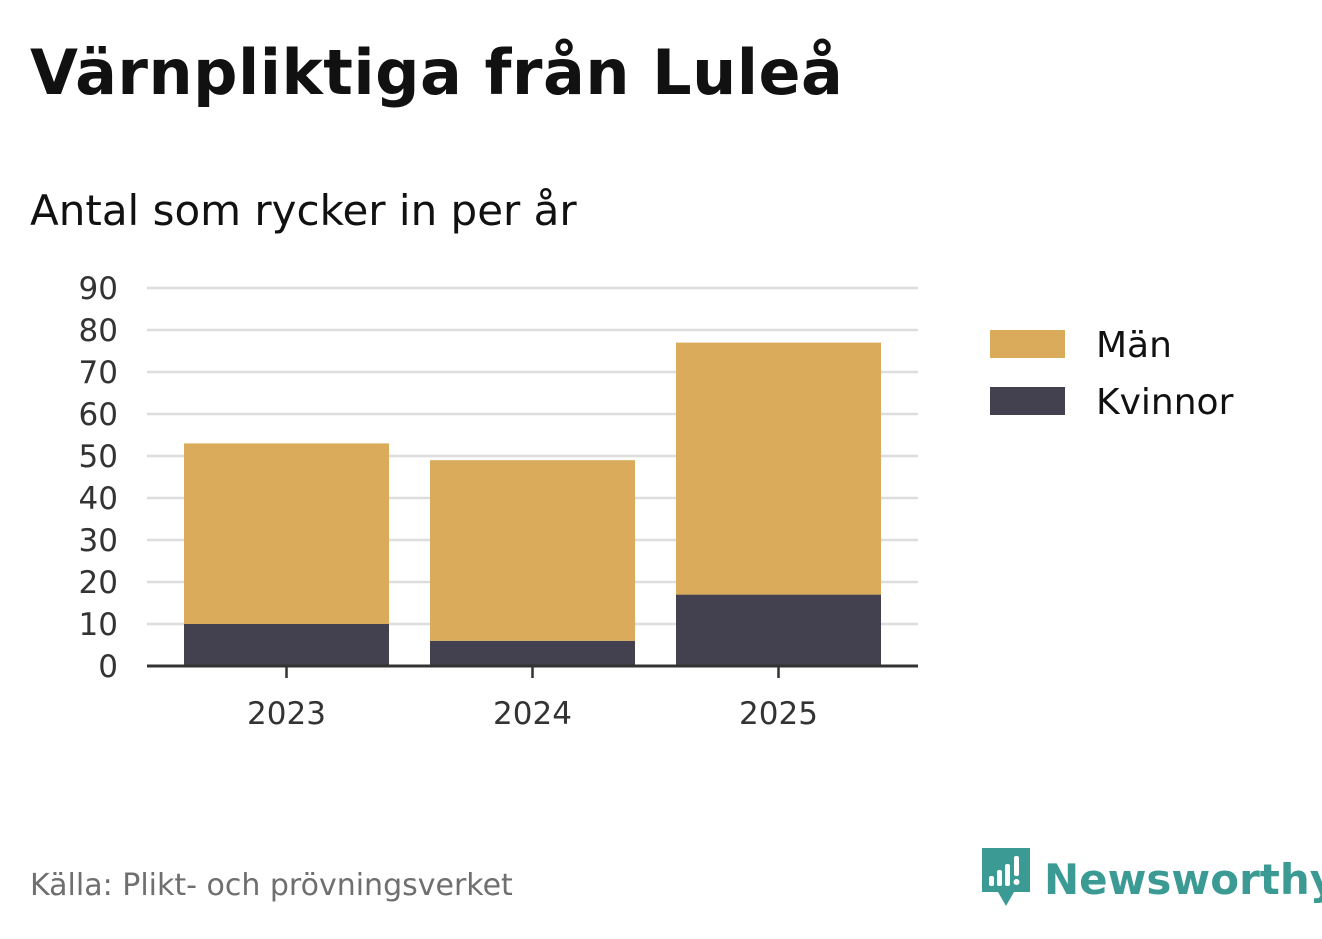  Describe the element at coordinates (437, 72) in the screenshot. I see `chart-title: Värnpliktiga från Luleå` at that location.